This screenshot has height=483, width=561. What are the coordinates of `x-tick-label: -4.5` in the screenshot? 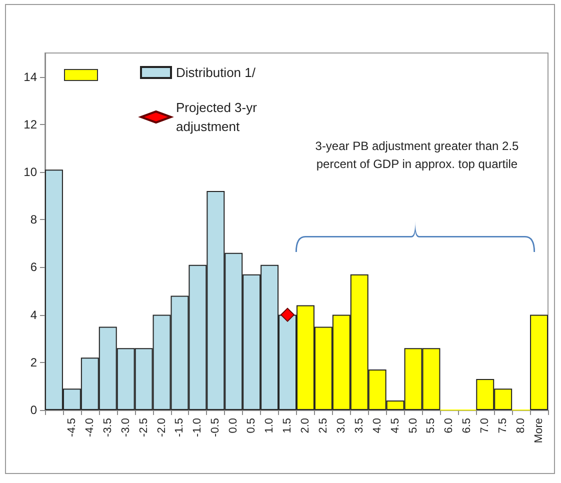 It's located at (72, 427).